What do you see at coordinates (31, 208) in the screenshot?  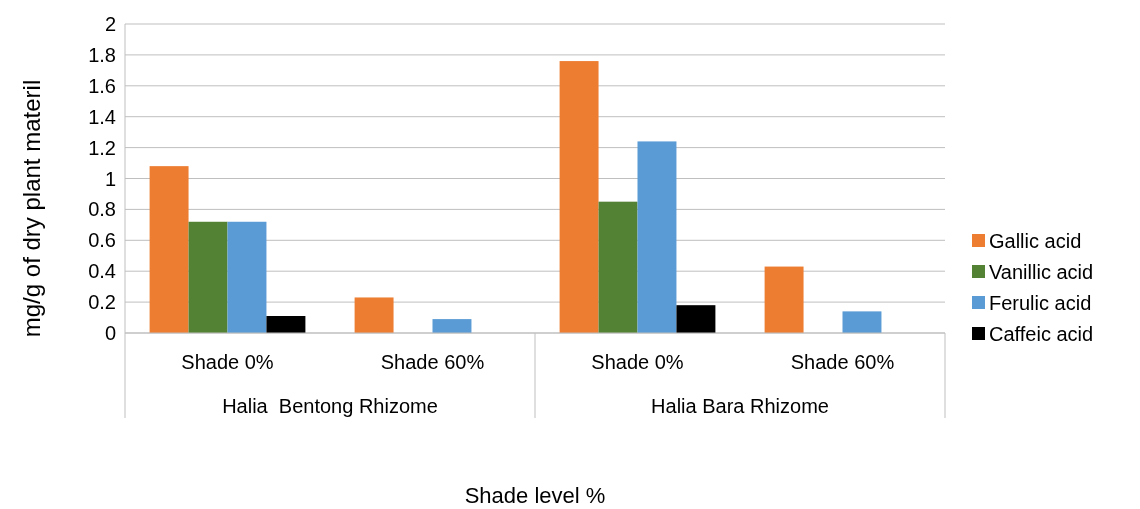 I see `y-axis-title: mg/g of dry plant materil` at bounding box center [31, 208].